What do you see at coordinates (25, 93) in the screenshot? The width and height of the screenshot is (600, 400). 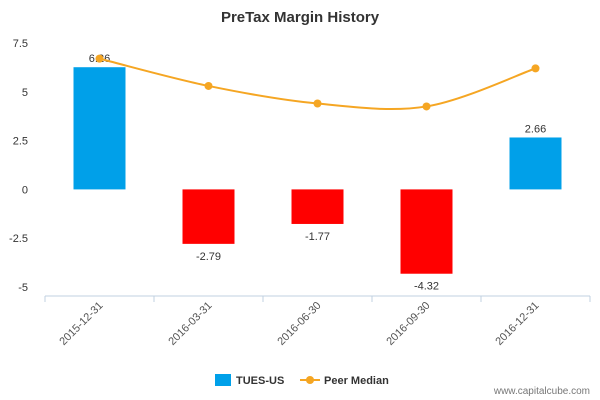 I see `y-tick-label: 5` at bounding box center [25, 93].